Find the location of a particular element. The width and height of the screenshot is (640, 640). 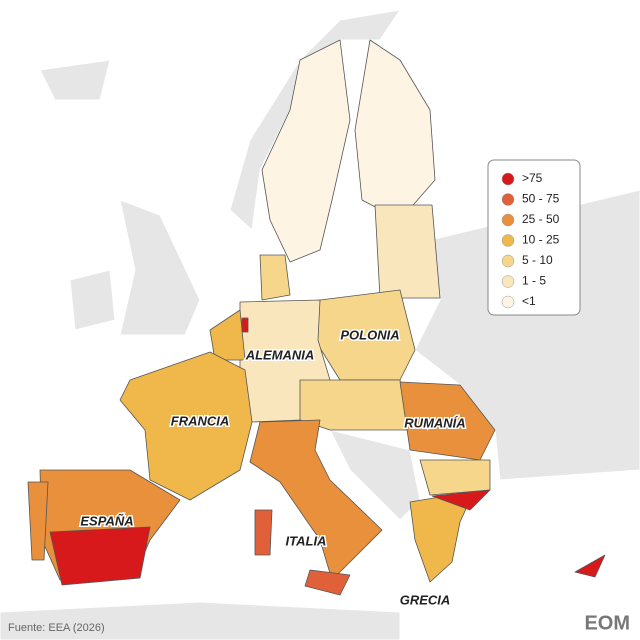

portugal is located at coordinates (38, 521).